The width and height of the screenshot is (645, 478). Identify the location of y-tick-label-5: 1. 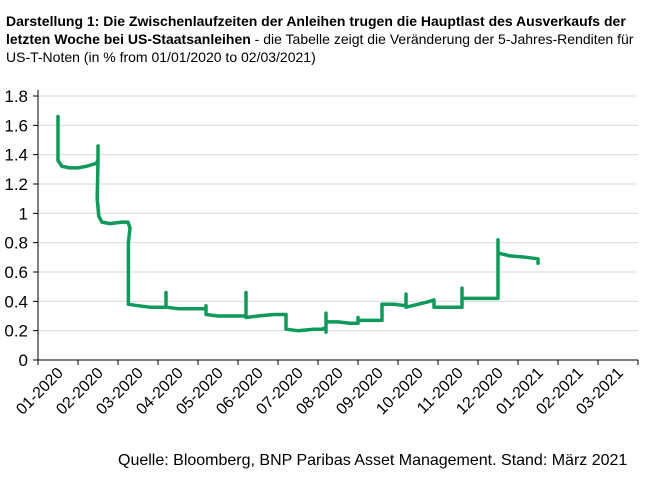
(23, 213).